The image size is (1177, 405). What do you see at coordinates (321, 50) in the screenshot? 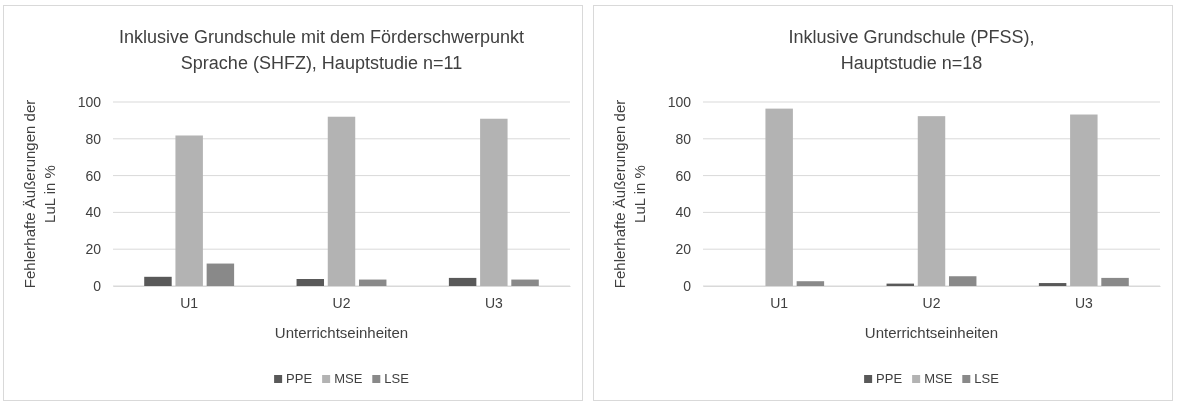
I see `chart-title: Inklusive Grundschule mit dem Förderschwerpunkt Sprache (SHFZ), Hauptstudie n=11` at bounding box center [321, 50].